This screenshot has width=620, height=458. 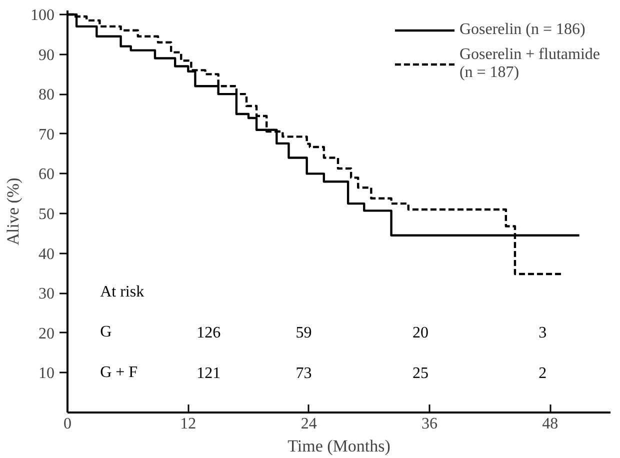 I want to click on y-axis-title: Alive (%), so click(x=13, y=212).